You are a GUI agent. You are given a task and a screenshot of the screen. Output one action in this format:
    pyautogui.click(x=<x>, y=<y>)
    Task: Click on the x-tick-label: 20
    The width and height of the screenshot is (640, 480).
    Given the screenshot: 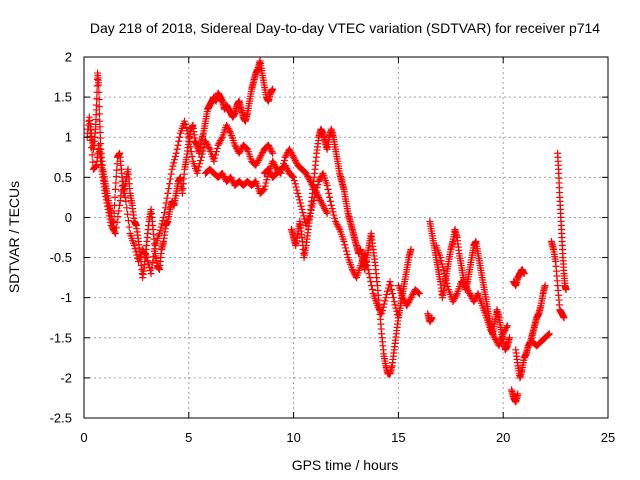 What is the action you would take?
    pyautogui.click(x=503, y=437)
    